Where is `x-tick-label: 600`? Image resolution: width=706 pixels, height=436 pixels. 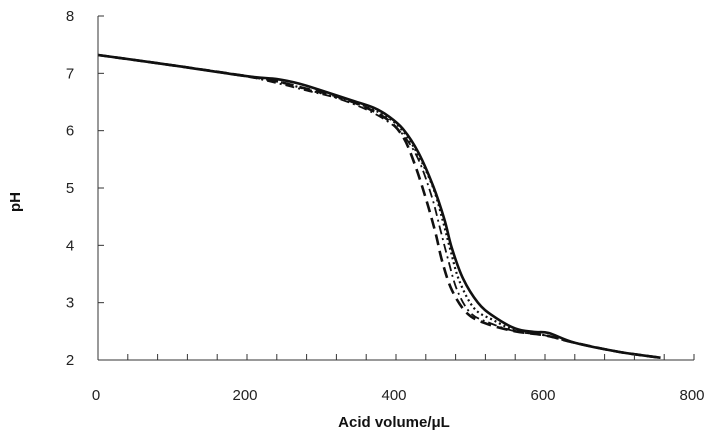 x-tick-label: 600 is located at coordinates (542, 395).